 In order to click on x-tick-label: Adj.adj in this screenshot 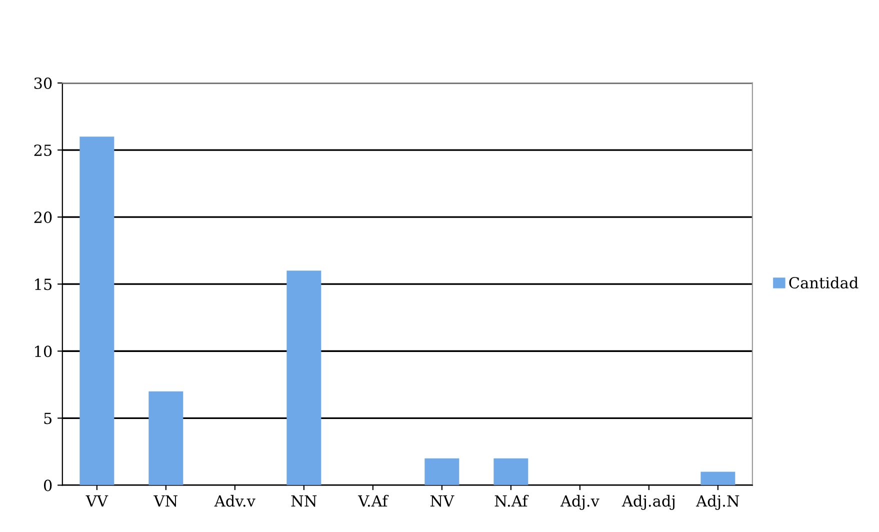, I will do `click(648, 502)`.